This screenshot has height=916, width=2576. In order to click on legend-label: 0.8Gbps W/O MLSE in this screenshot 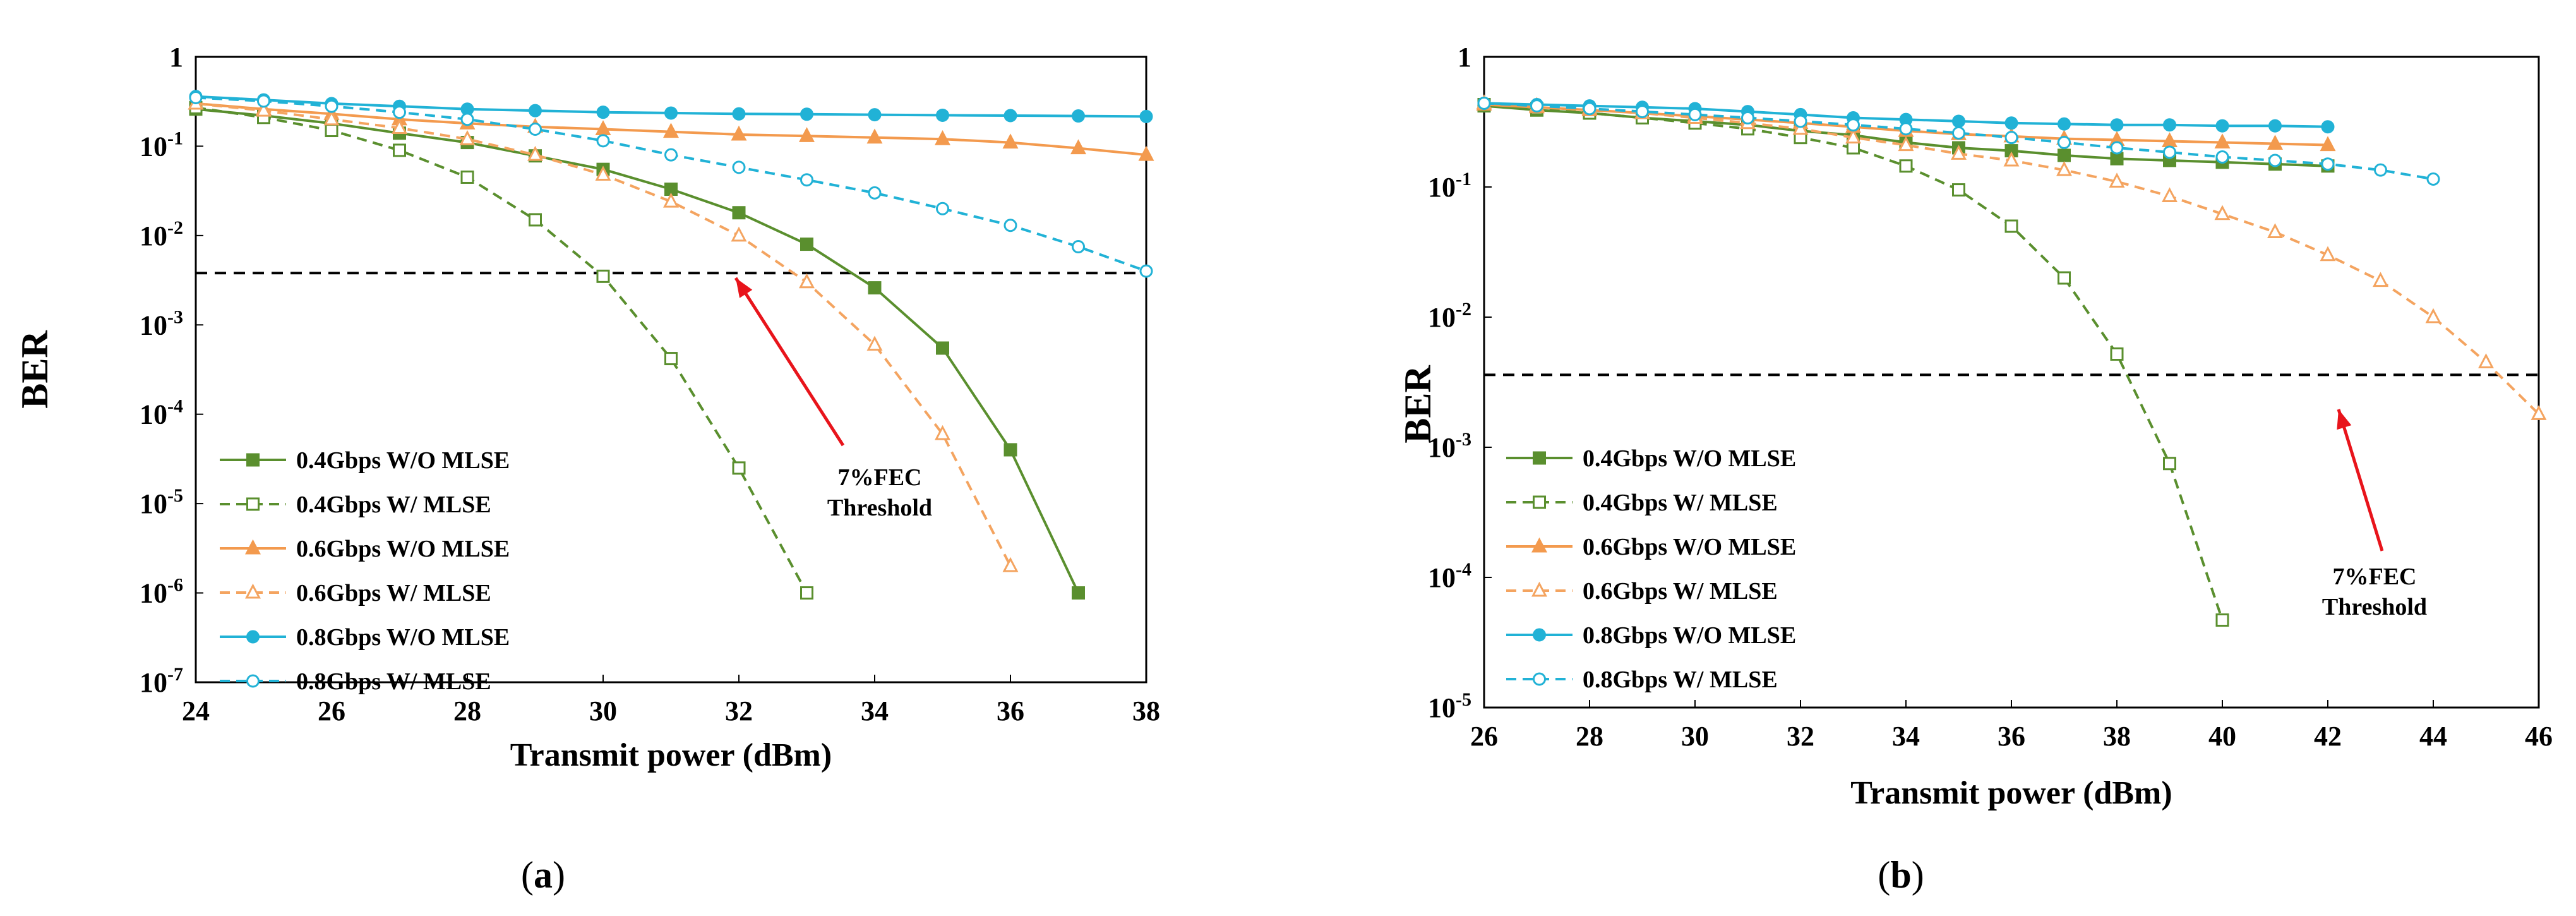, I will do `click(403, 637)`.